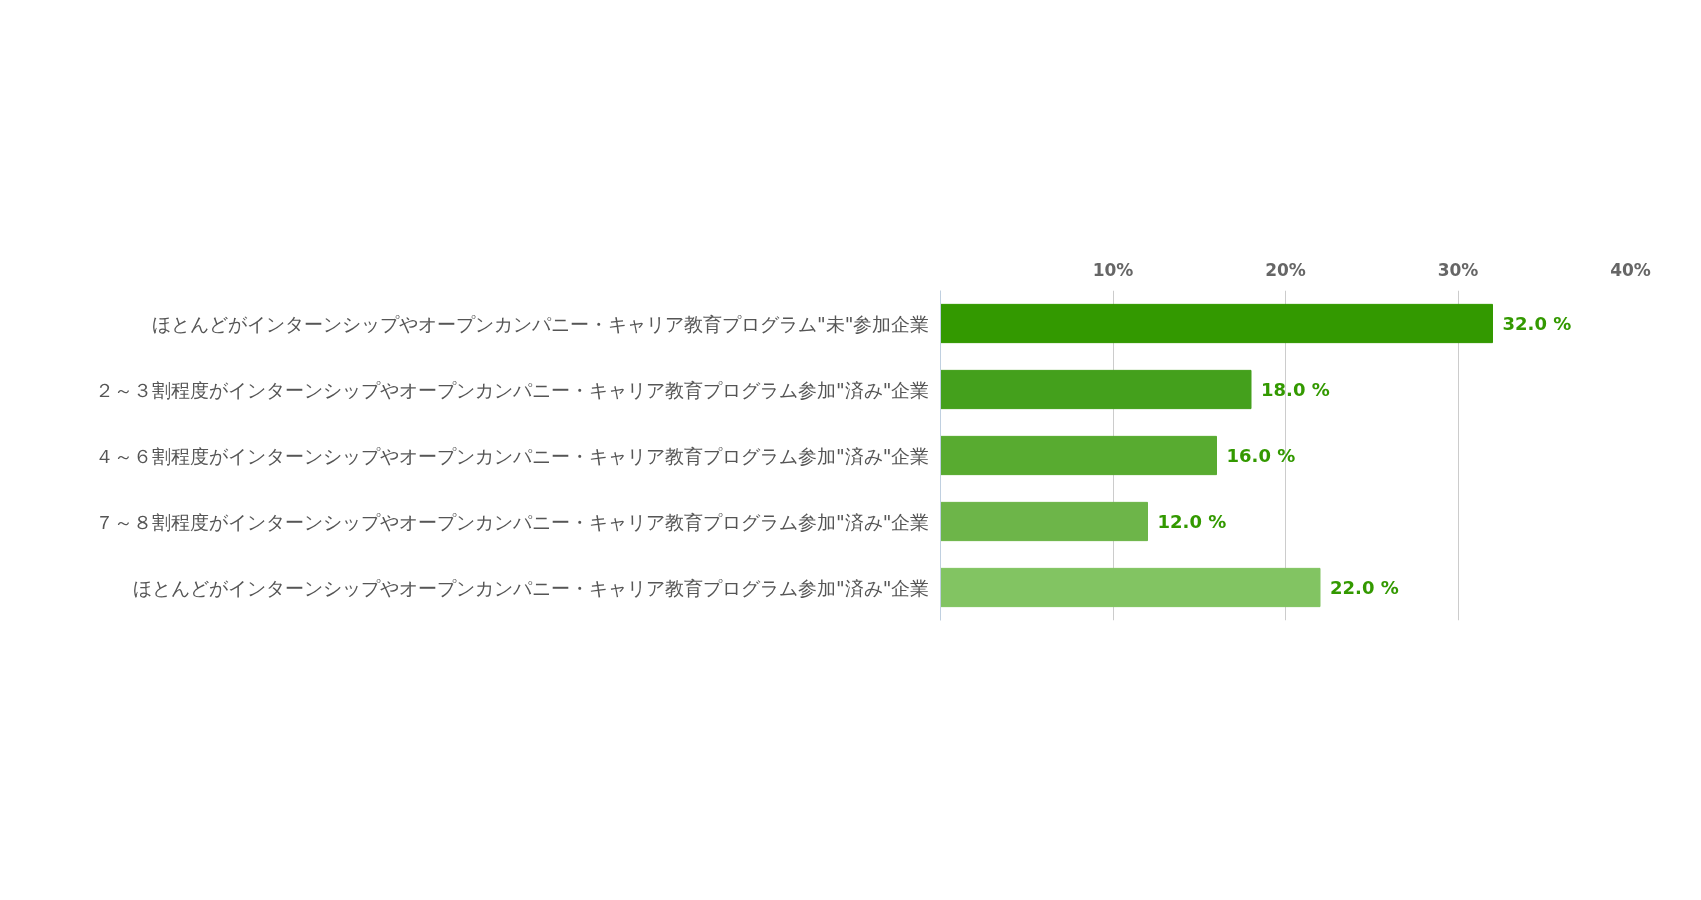 This screenshot has width=1701, height=900. I want to click on x-tick-label: 40%, so click(1630, 269).